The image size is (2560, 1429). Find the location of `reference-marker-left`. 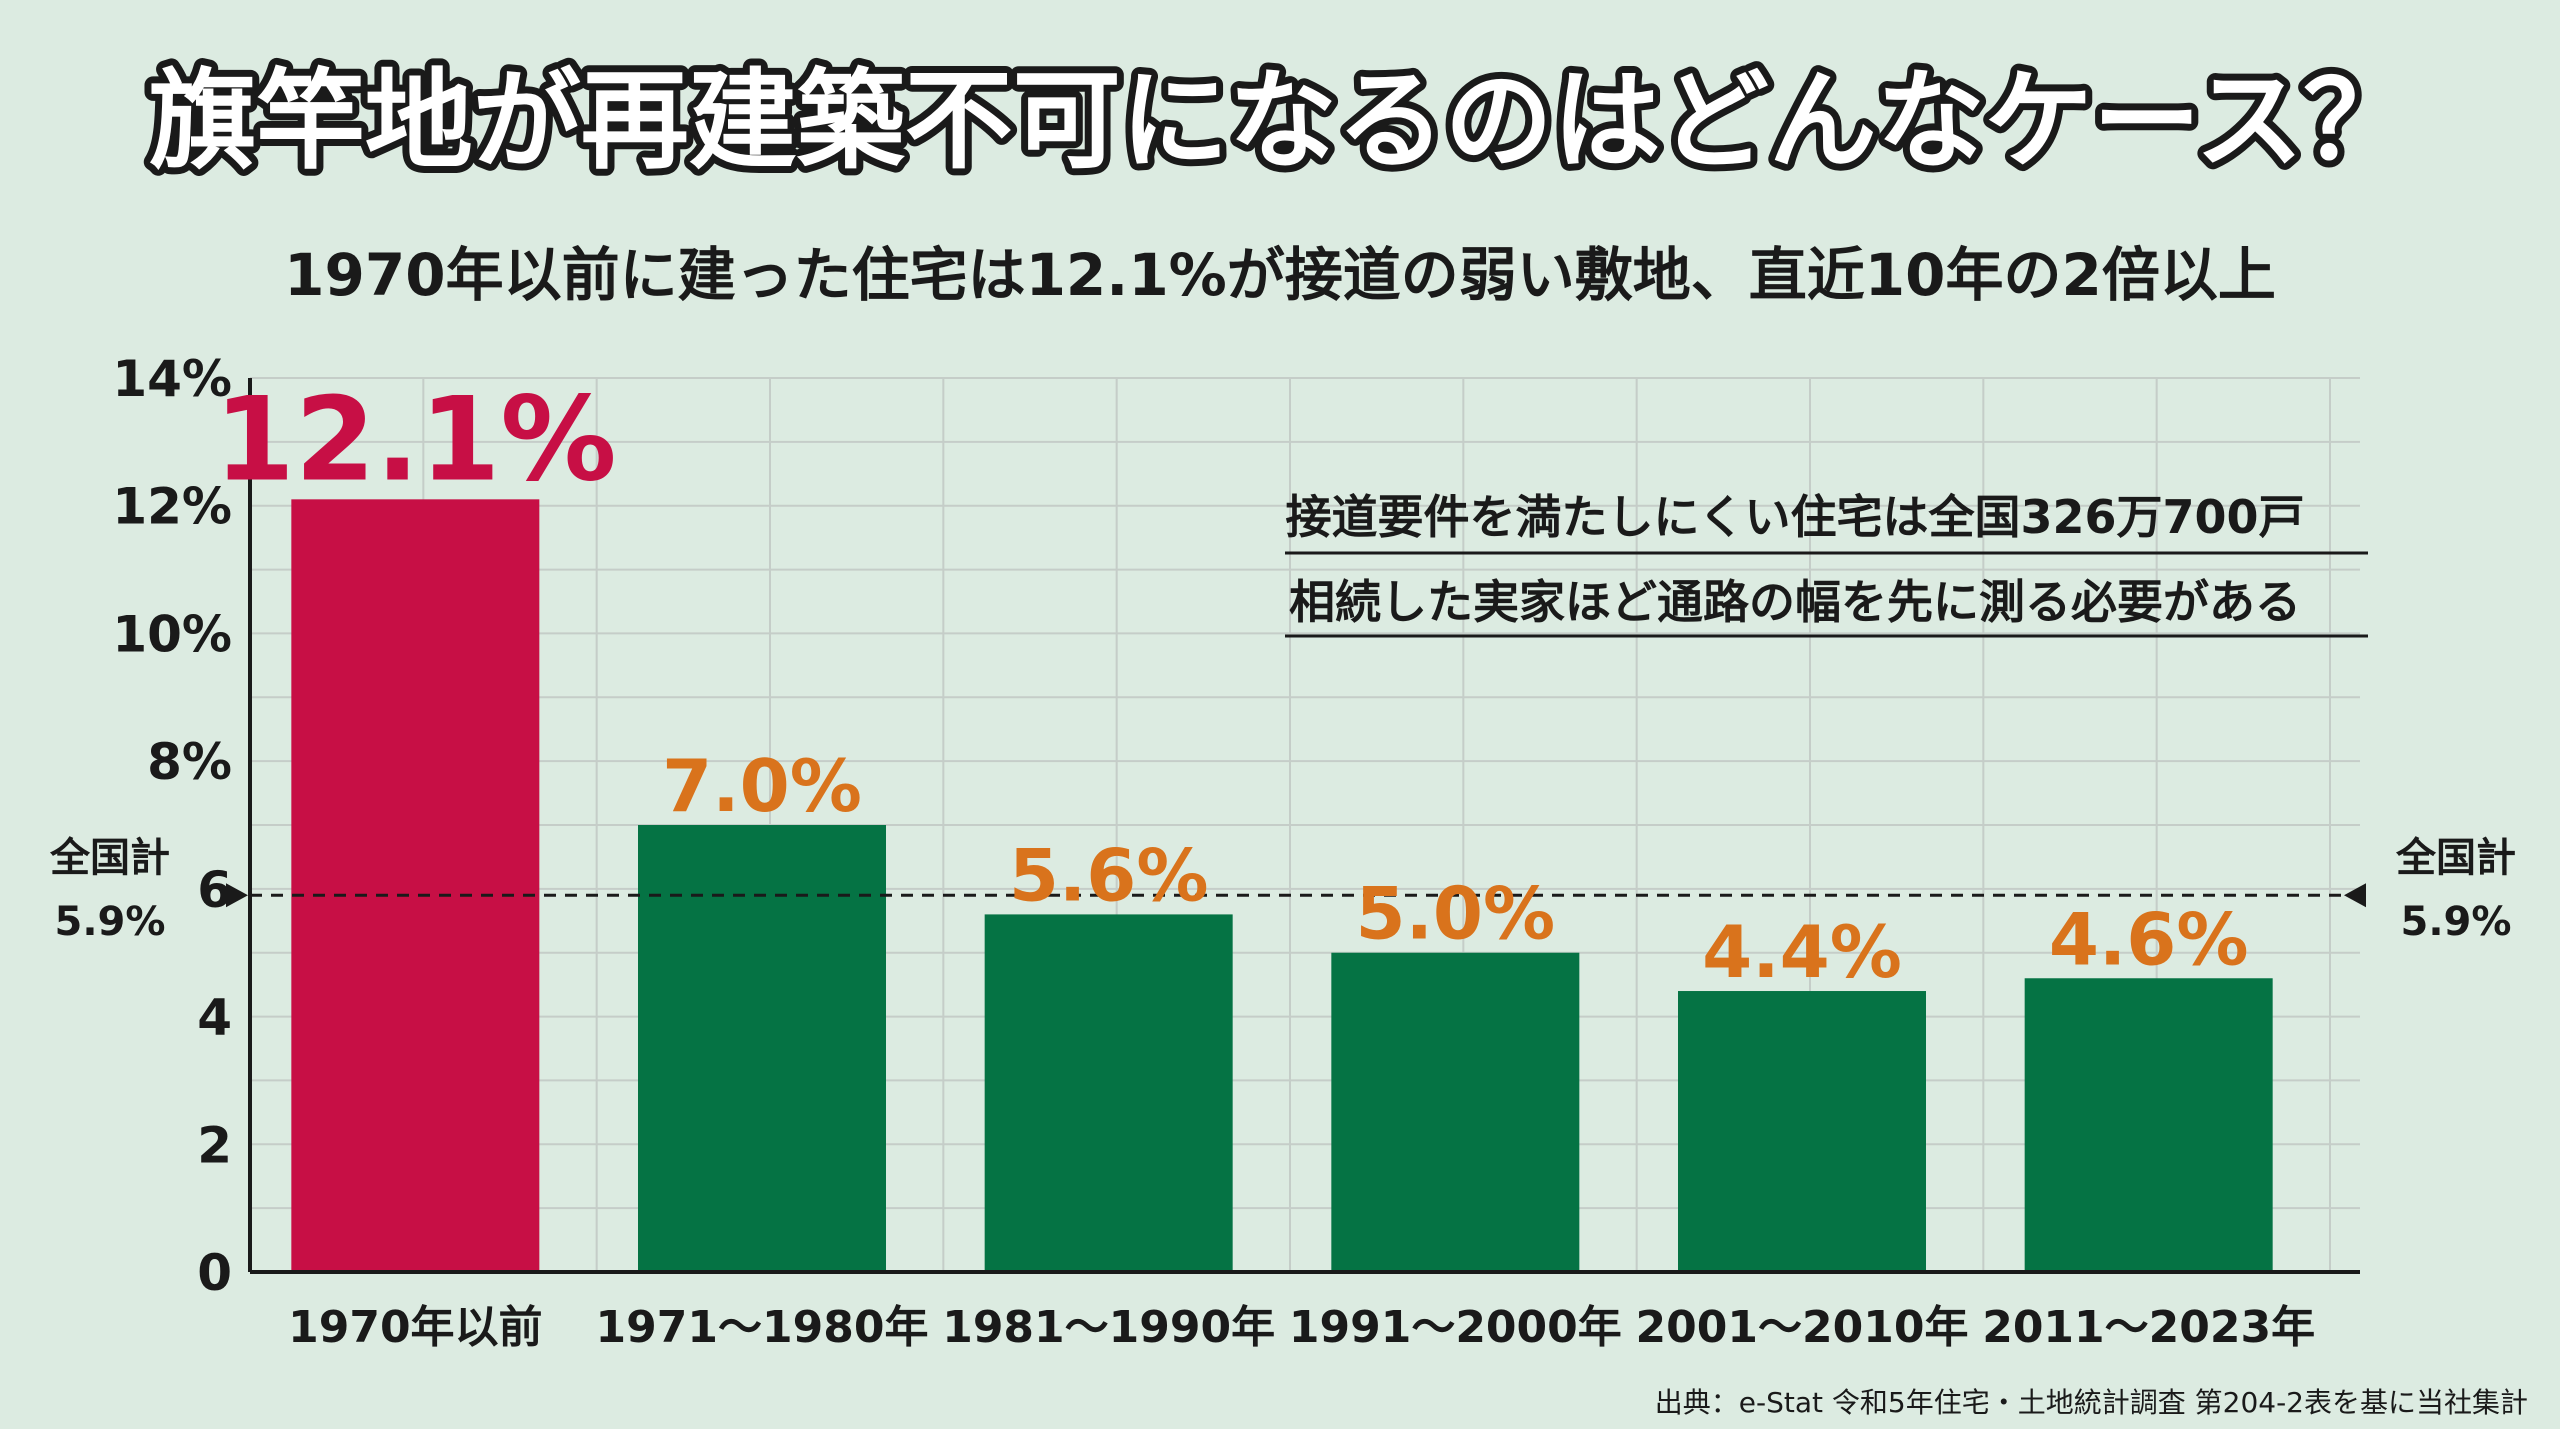

reference-marker-left is located at coordinates (237, 895).